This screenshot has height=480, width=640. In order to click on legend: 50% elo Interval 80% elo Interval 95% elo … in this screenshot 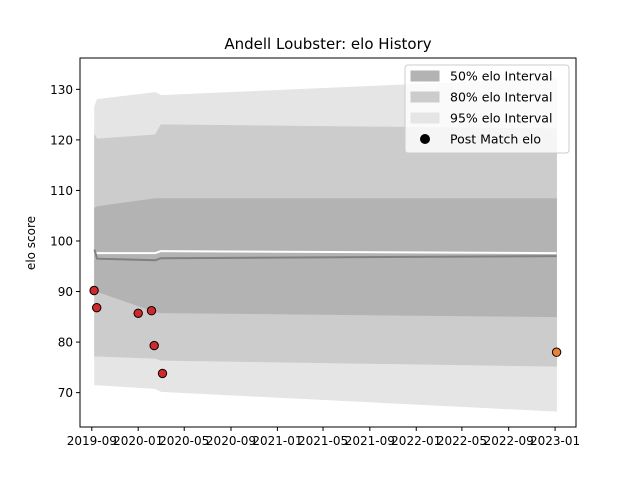, I will do `click(487, 109)`.